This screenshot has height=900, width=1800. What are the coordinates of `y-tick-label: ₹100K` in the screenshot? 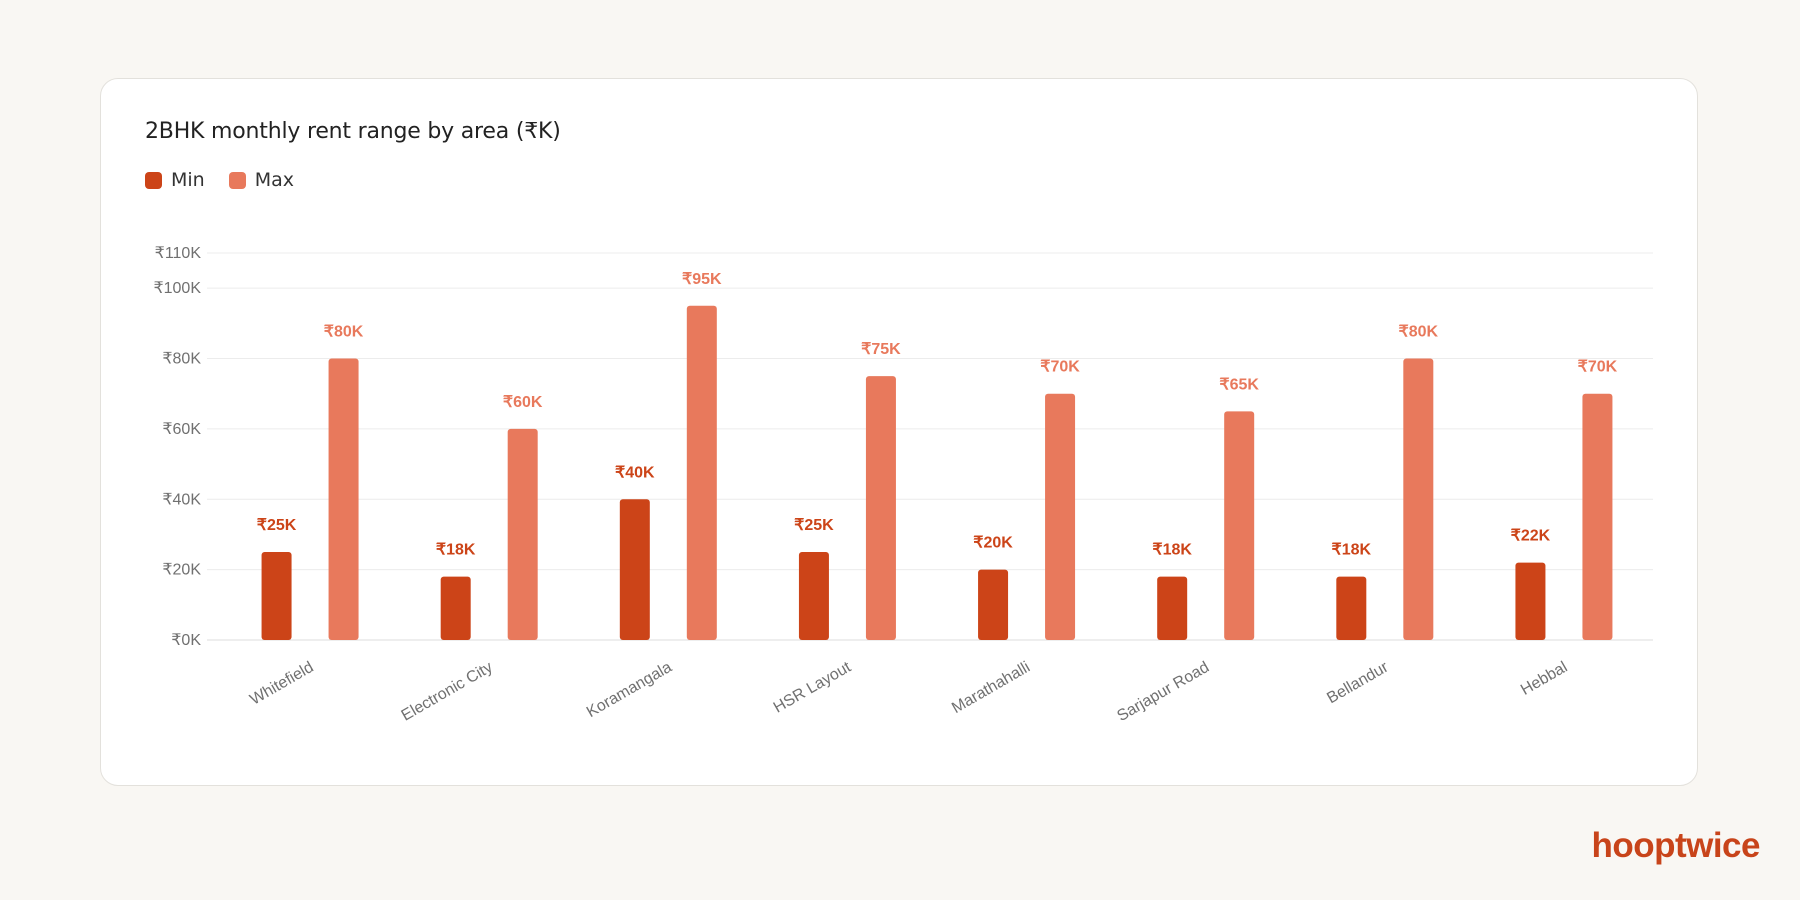 It's located at (177, 288).